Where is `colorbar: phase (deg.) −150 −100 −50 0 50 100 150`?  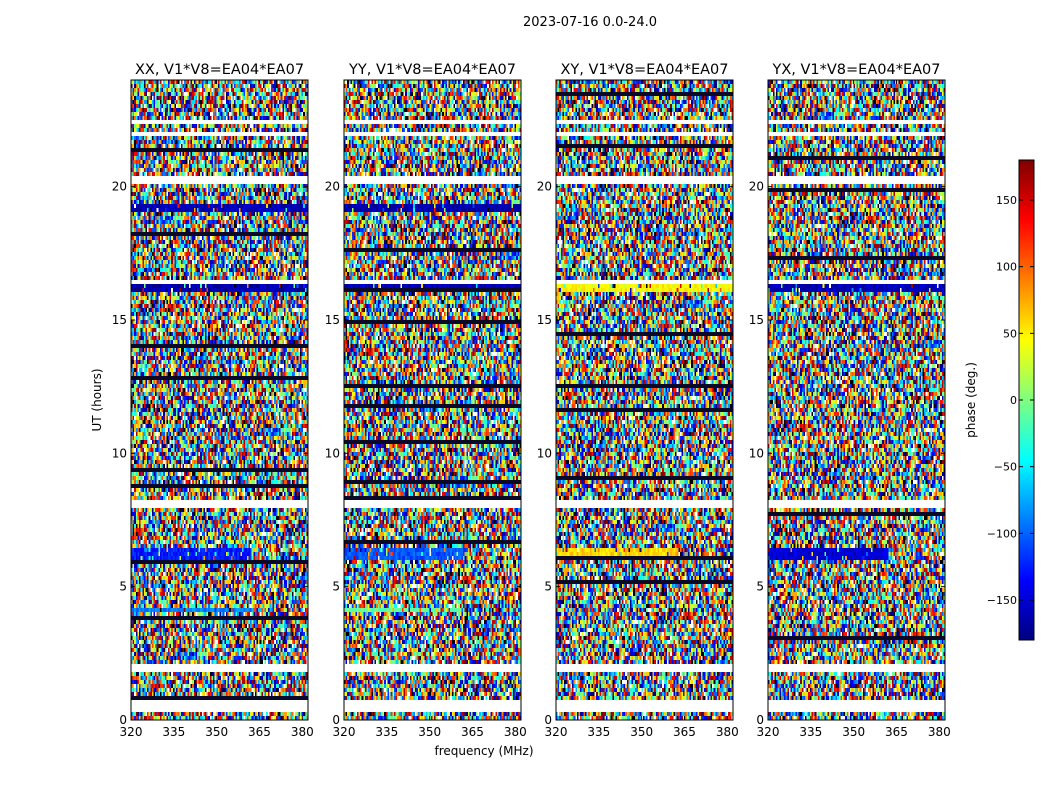
colorbar: phase (deg.) −150 −100 −50 0 50 100 150 is located at coordinates (999, 400).